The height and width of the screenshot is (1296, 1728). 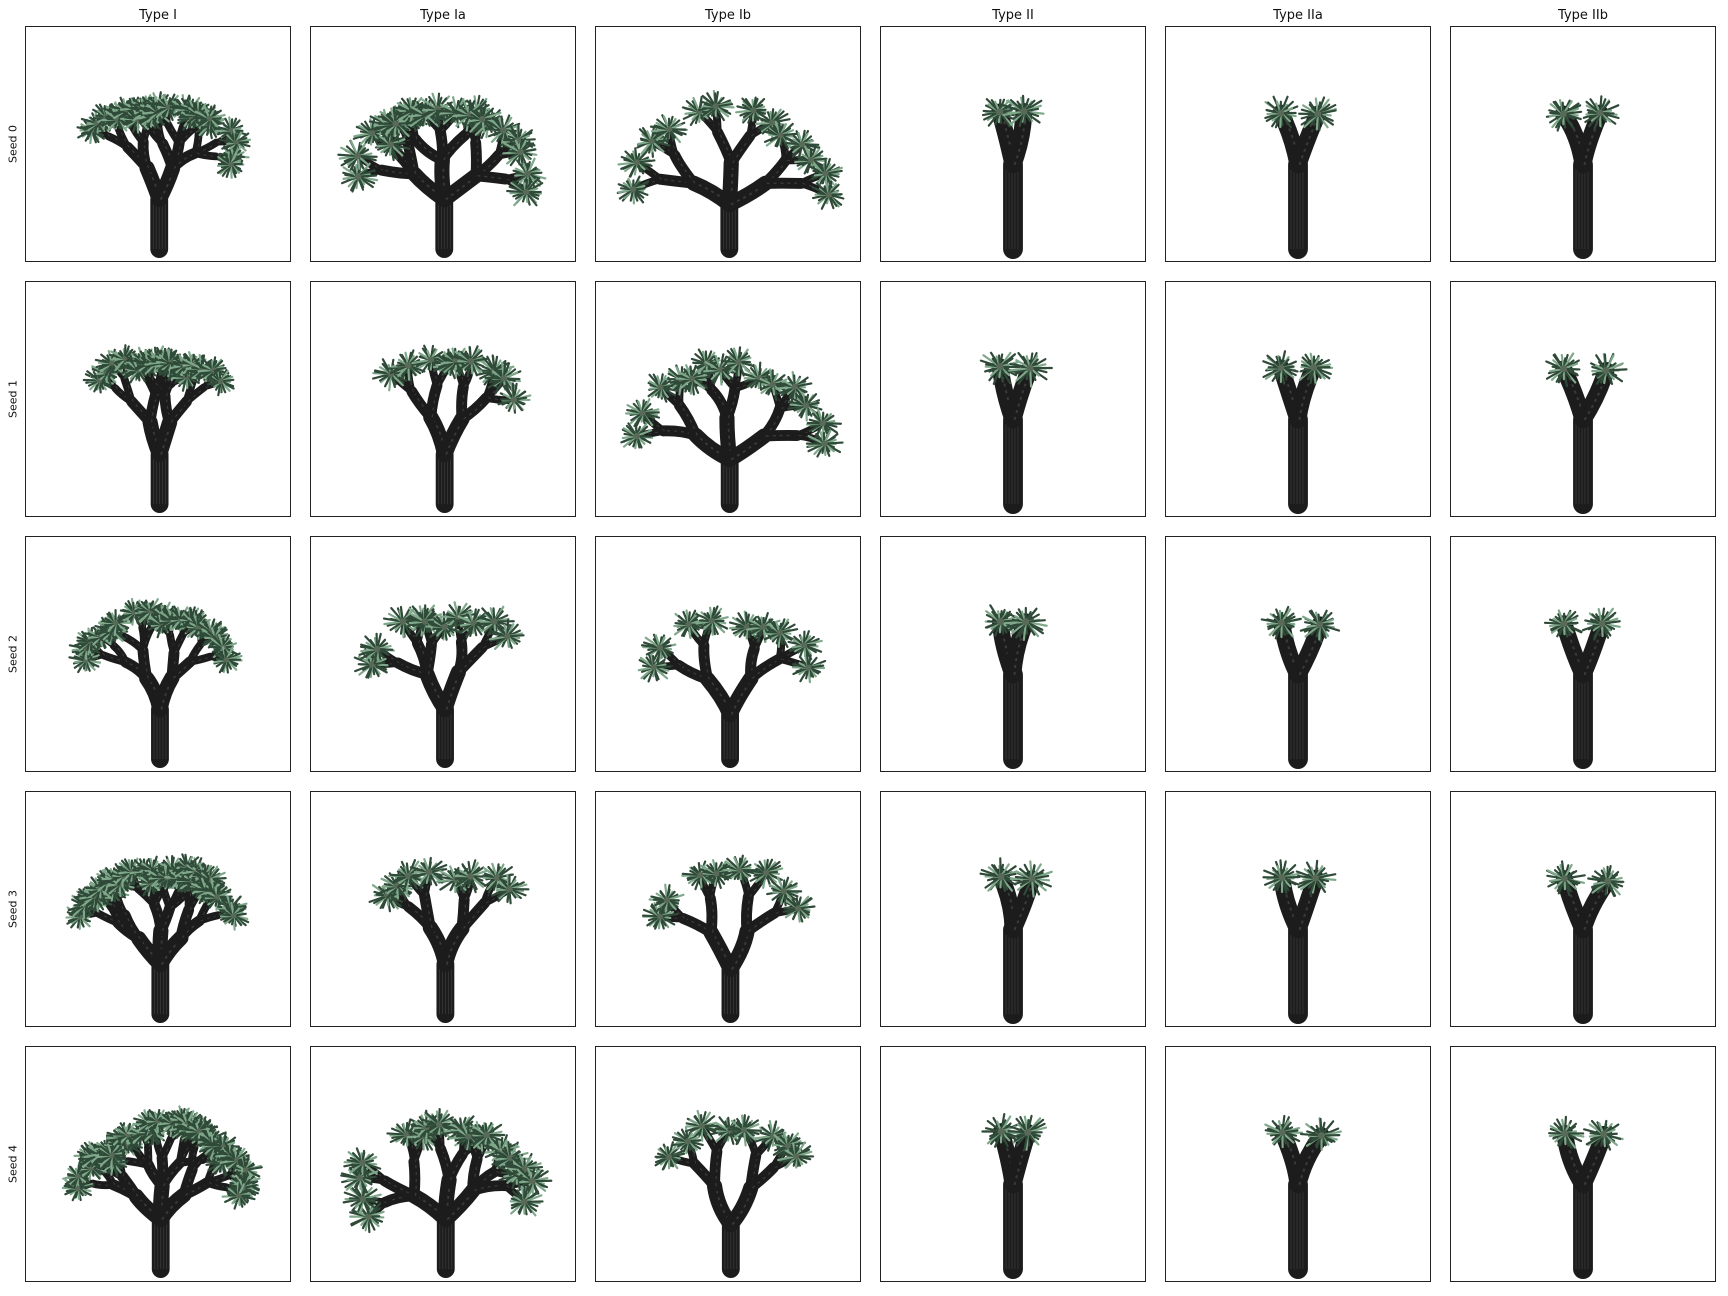 What do you see at coordinates (13, 654) in the screenshot?
I see `row-label: Seed 2` at bounding box center [13, 654].